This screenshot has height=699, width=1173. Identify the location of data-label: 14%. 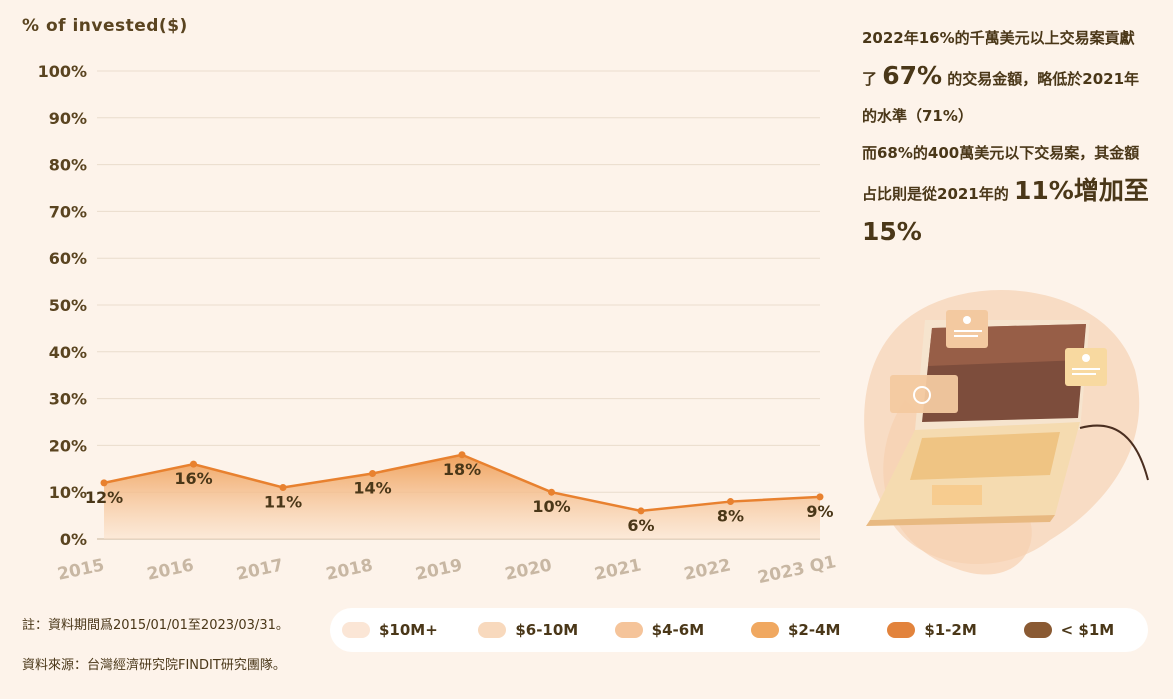
(372, 487).